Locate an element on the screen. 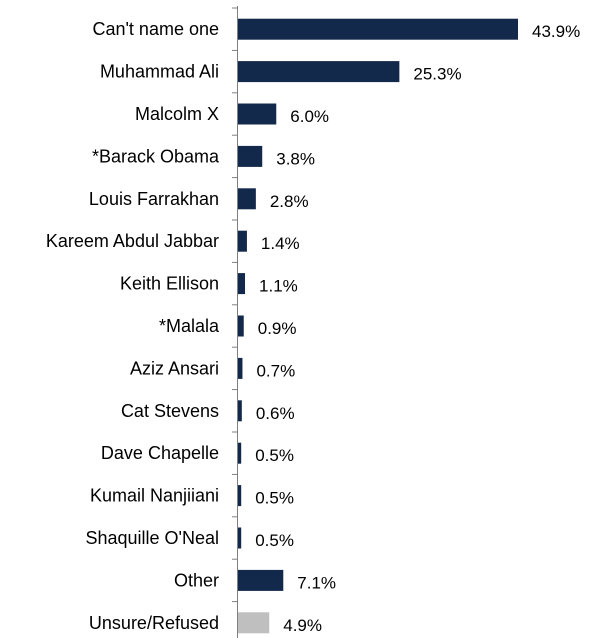  category-label: Kumail Nanjiiani is located at coordinates (154, 496).